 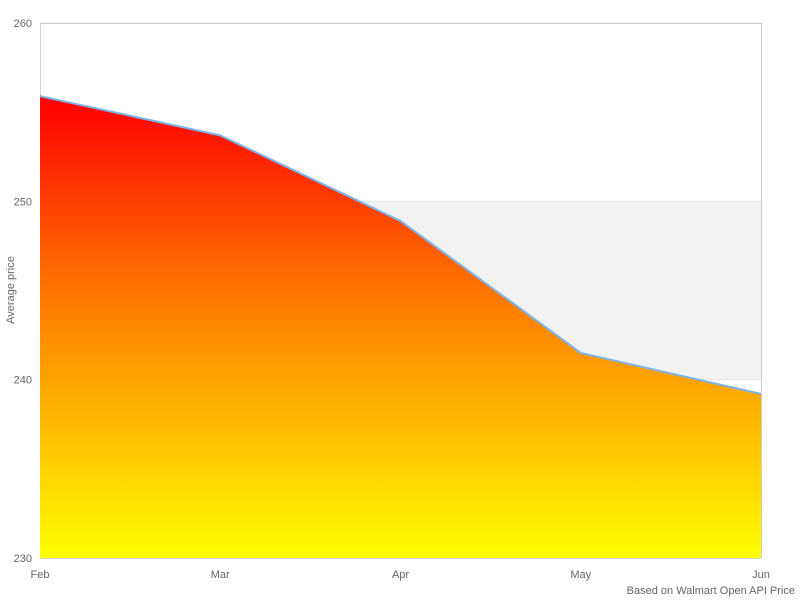 What do you see at coordinates (11, 290) in the screenshot?
I see `y-axis-title: Average price` at bounding box center [11, 290].